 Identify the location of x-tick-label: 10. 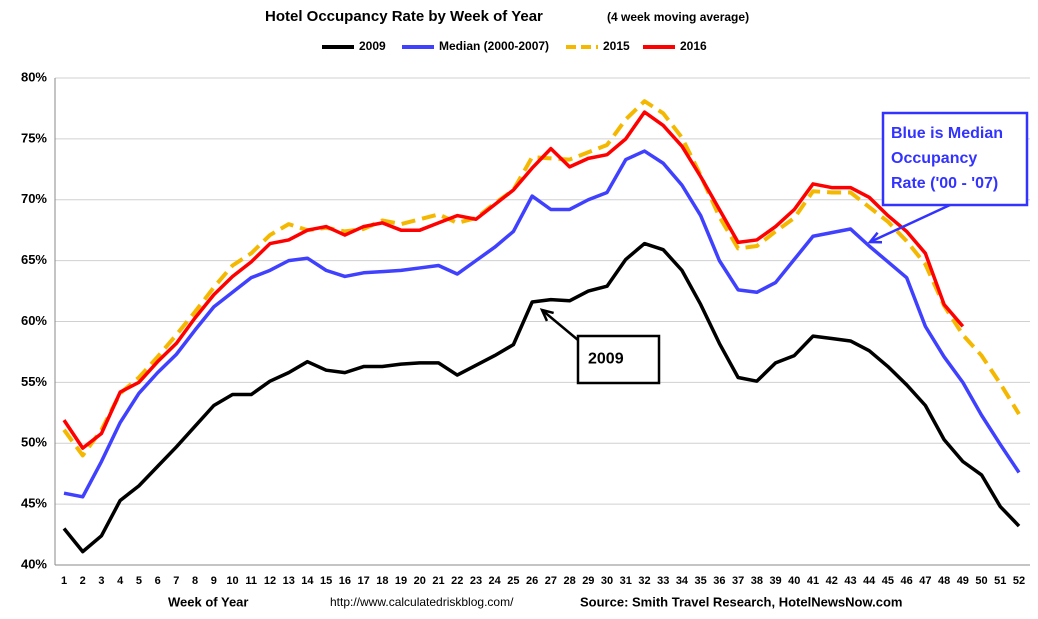
(232, 581).